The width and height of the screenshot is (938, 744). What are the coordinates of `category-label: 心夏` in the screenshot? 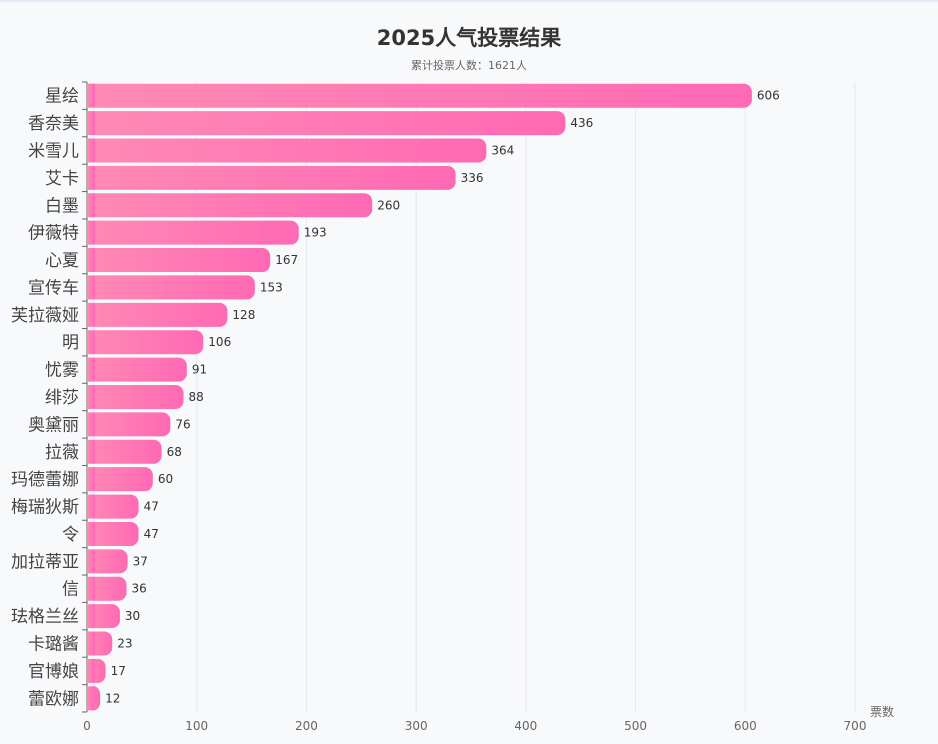 It's located at (62, 261).